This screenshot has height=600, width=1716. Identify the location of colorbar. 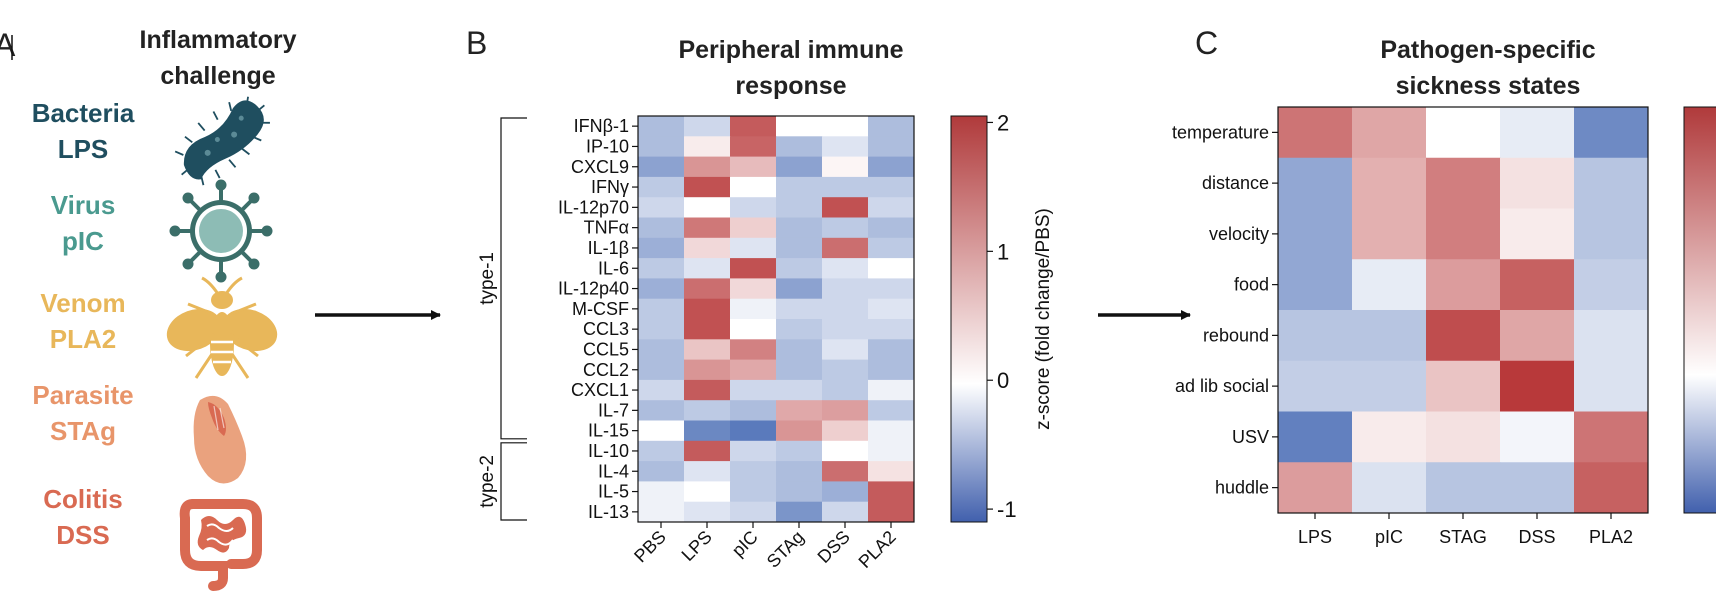
(969, 319).